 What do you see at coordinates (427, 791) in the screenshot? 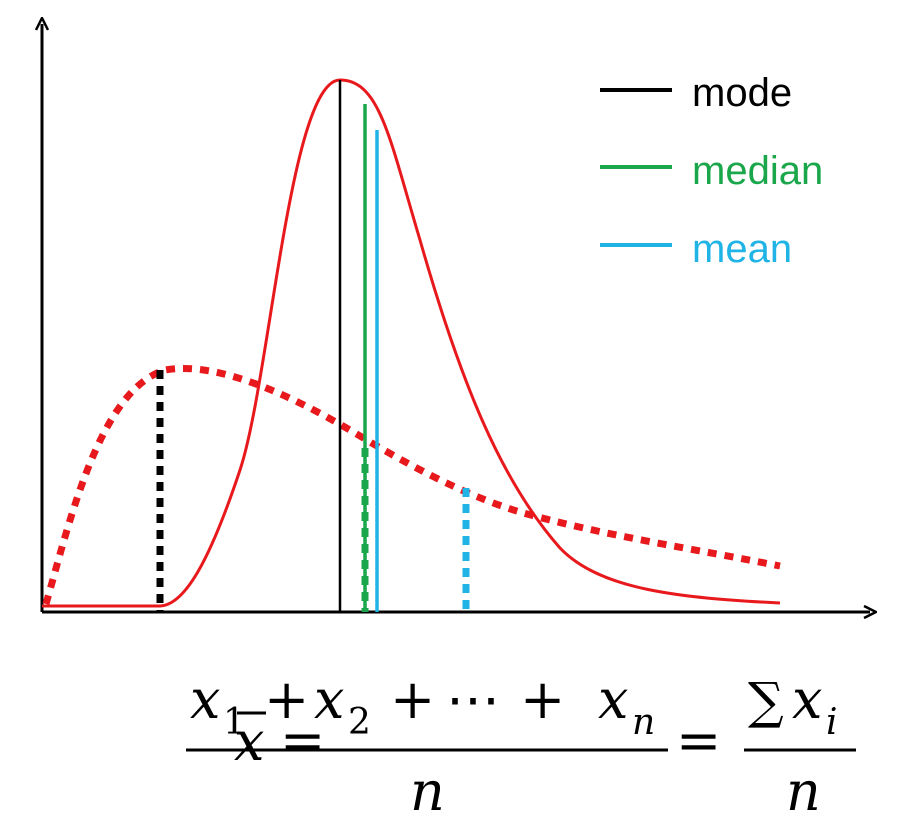
I see `denominator-n: n` at bounding box center [427, 791].